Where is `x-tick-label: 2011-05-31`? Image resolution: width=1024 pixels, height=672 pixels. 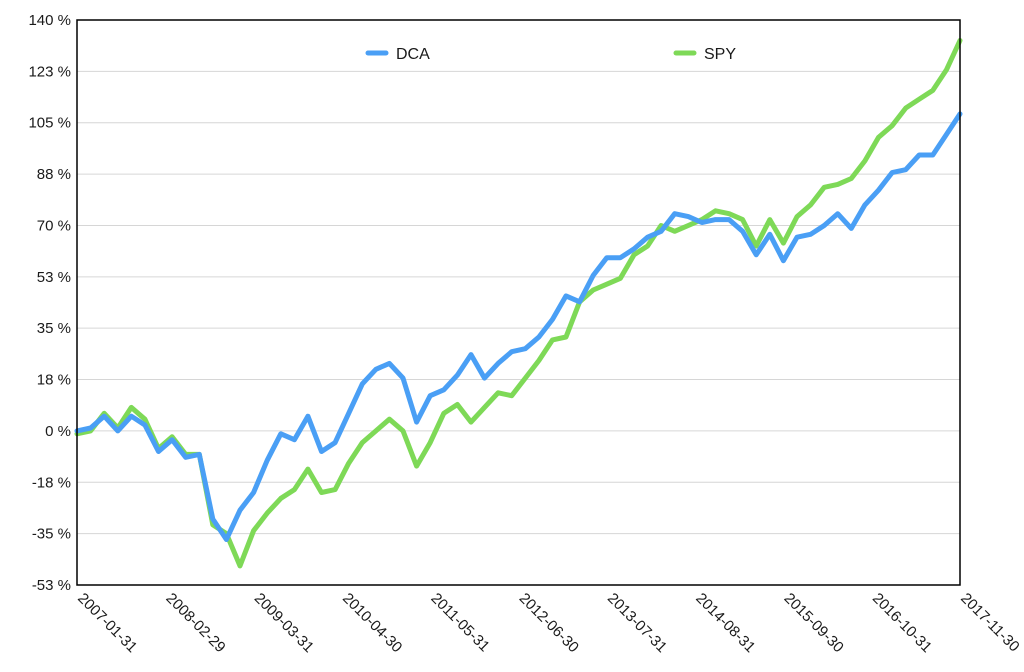 x-tick-label: 2011-05-31 is located at coordinates (459, 622).